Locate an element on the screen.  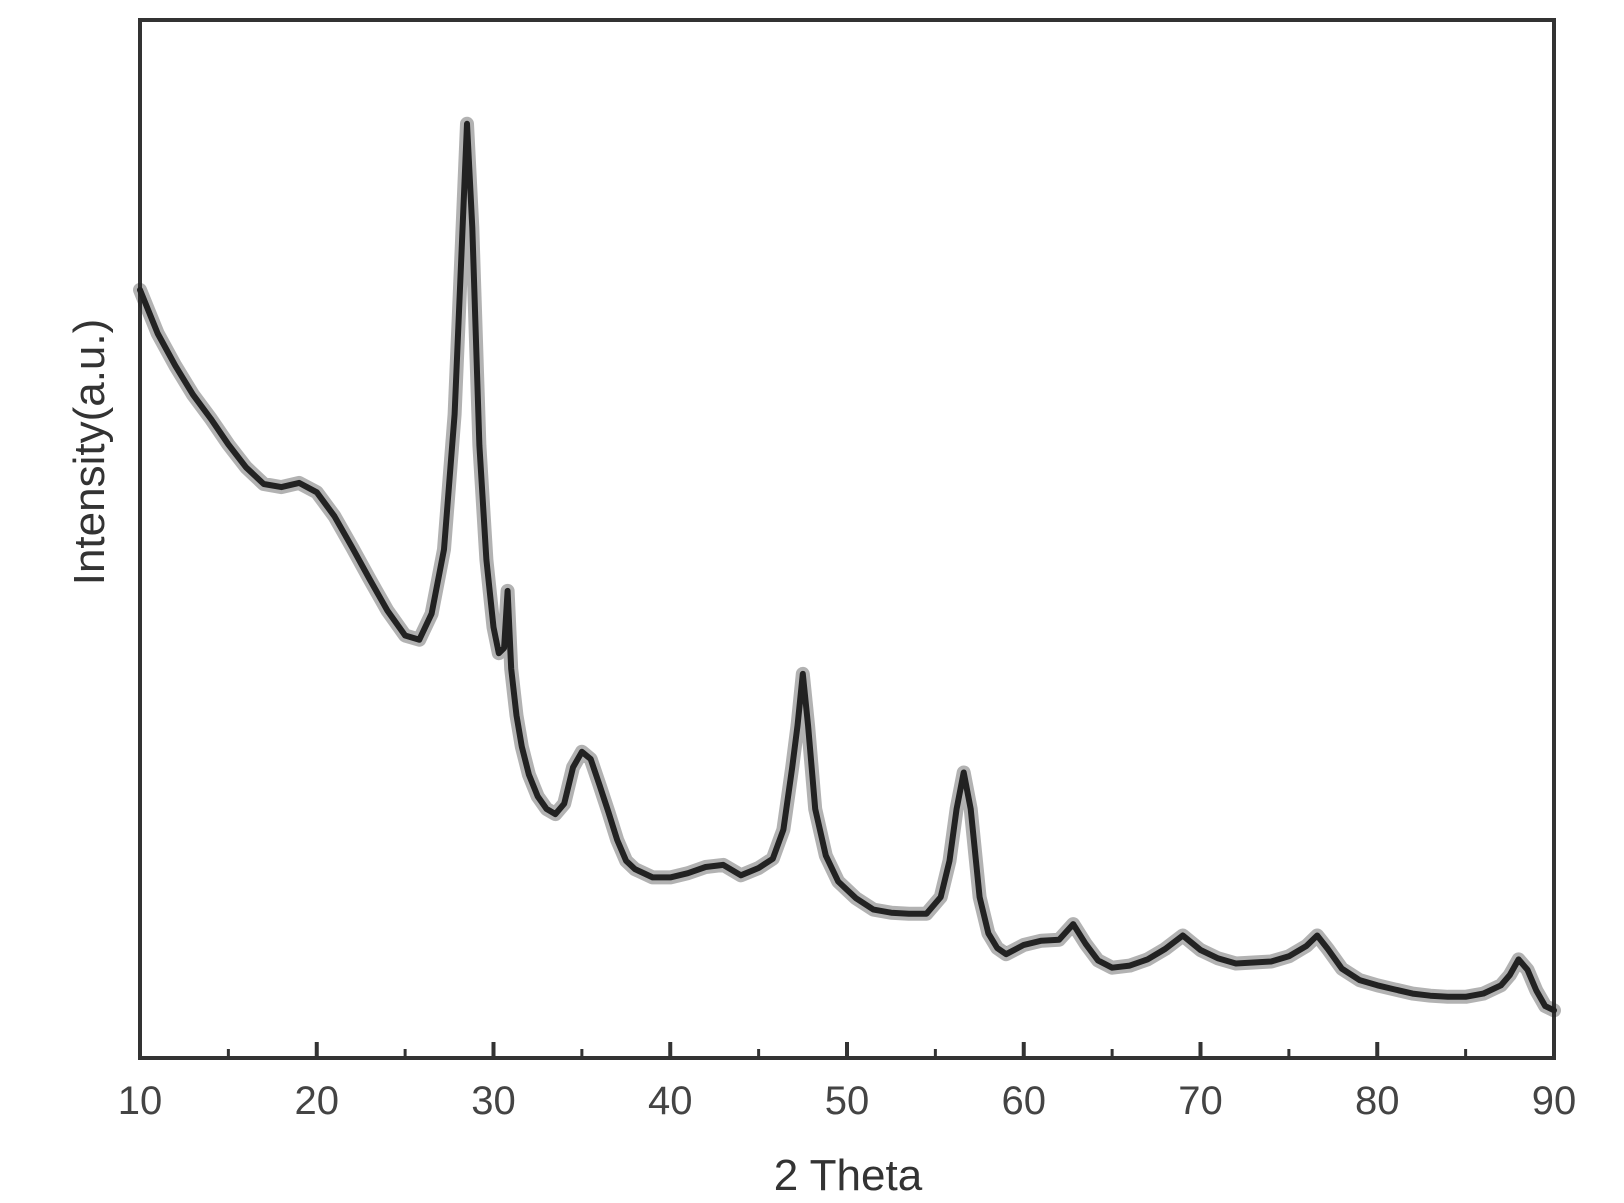
x-tick-label: 50 is located at coordinates (847, 1101).